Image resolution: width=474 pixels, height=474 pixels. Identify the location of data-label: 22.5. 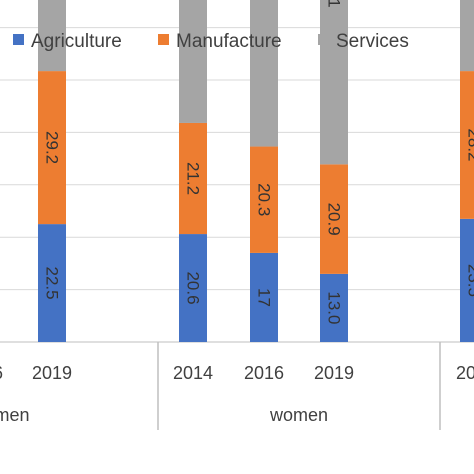
(52, 283).